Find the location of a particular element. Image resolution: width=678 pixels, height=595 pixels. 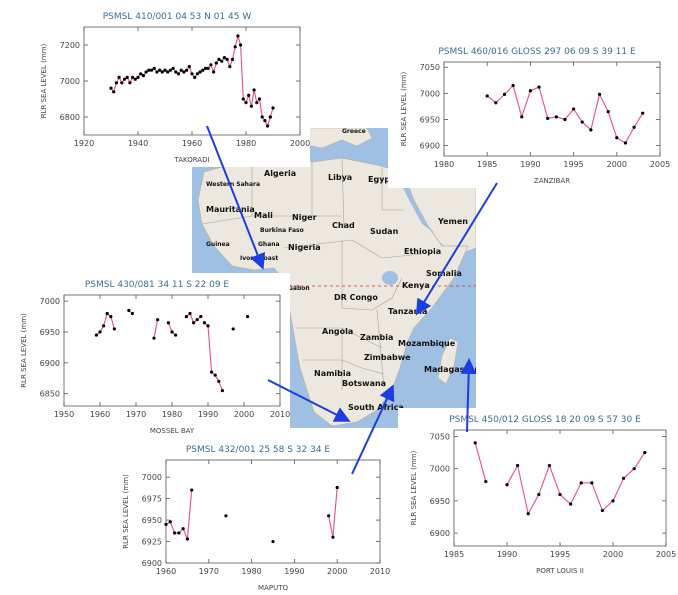

chart-title: PSMSL 460/016 GLOSS 297 06 09 S 39 11 E is located at coordinates (537, 52).